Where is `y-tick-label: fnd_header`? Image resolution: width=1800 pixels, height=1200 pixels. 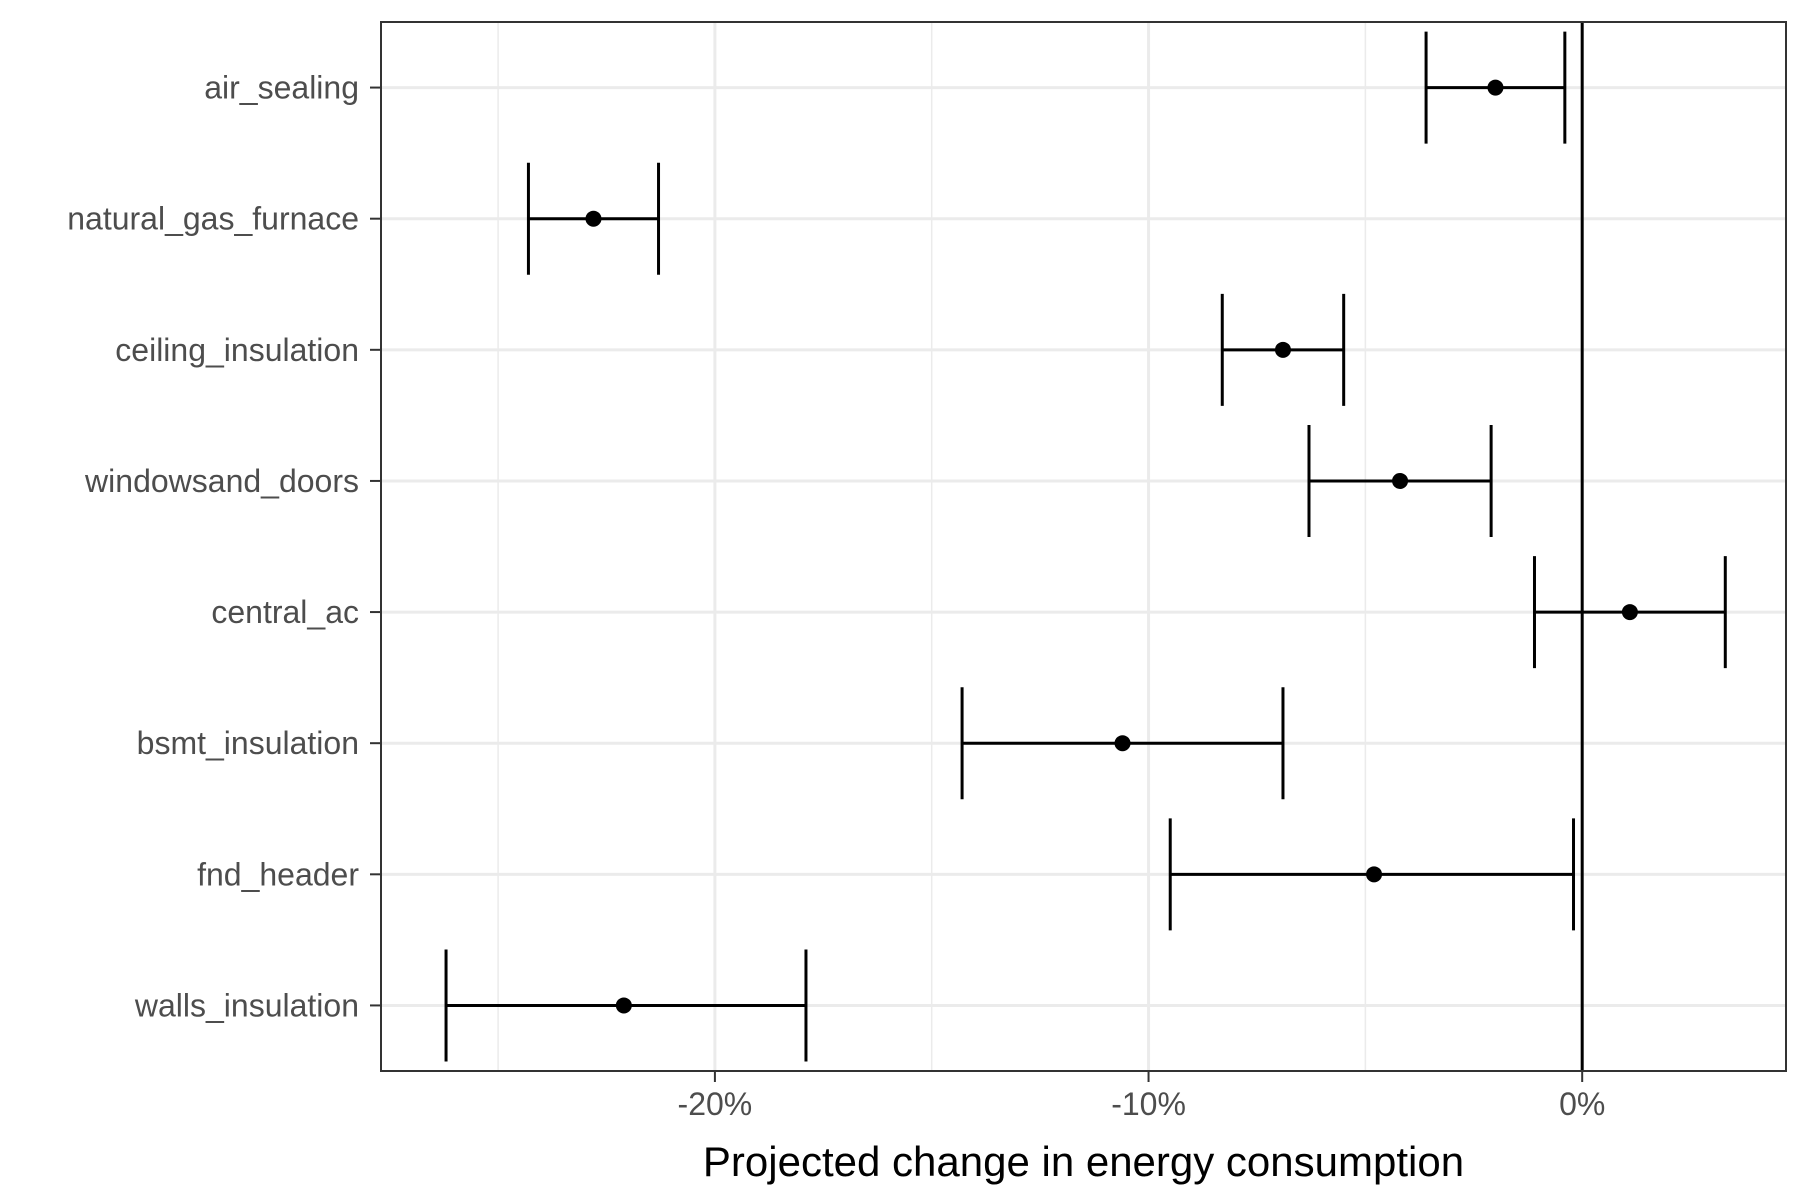
y-tick-label: fnd_header is located at coordinates (278, 874).